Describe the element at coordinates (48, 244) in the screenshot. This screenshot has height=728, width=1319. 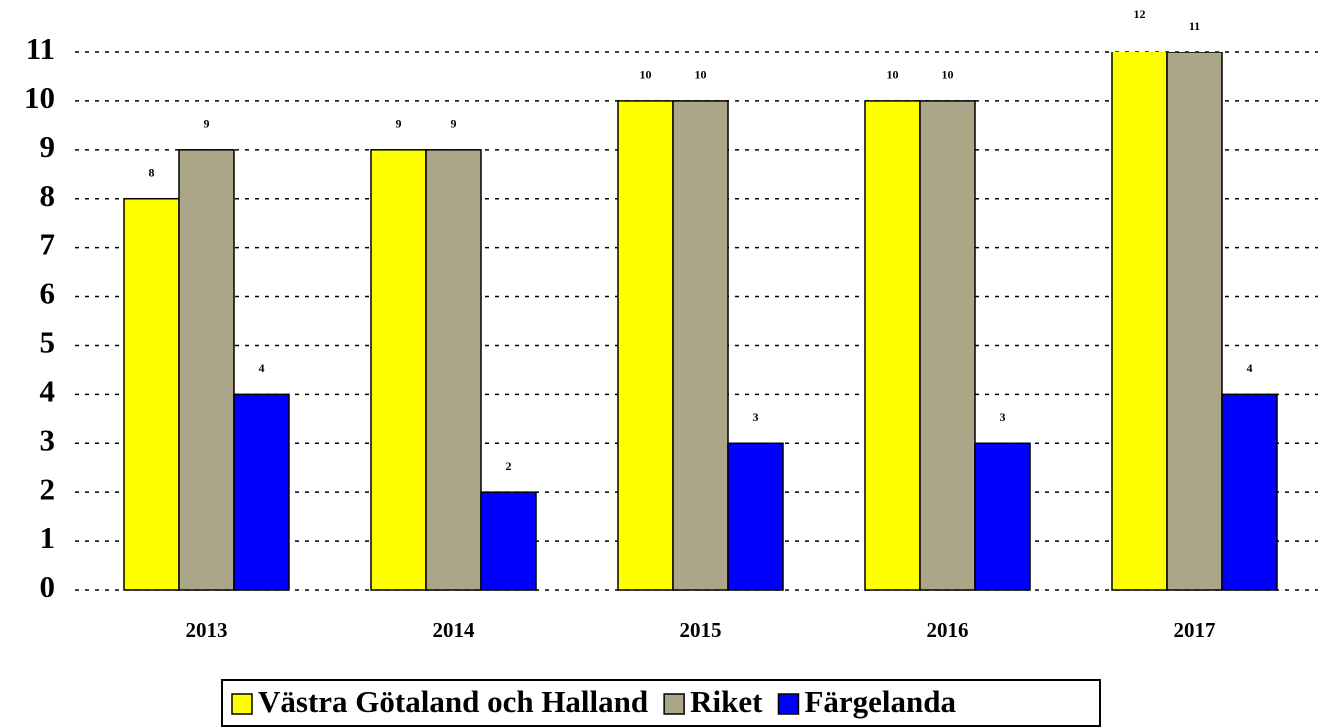
I see `y-tick-label: 7` at that location.